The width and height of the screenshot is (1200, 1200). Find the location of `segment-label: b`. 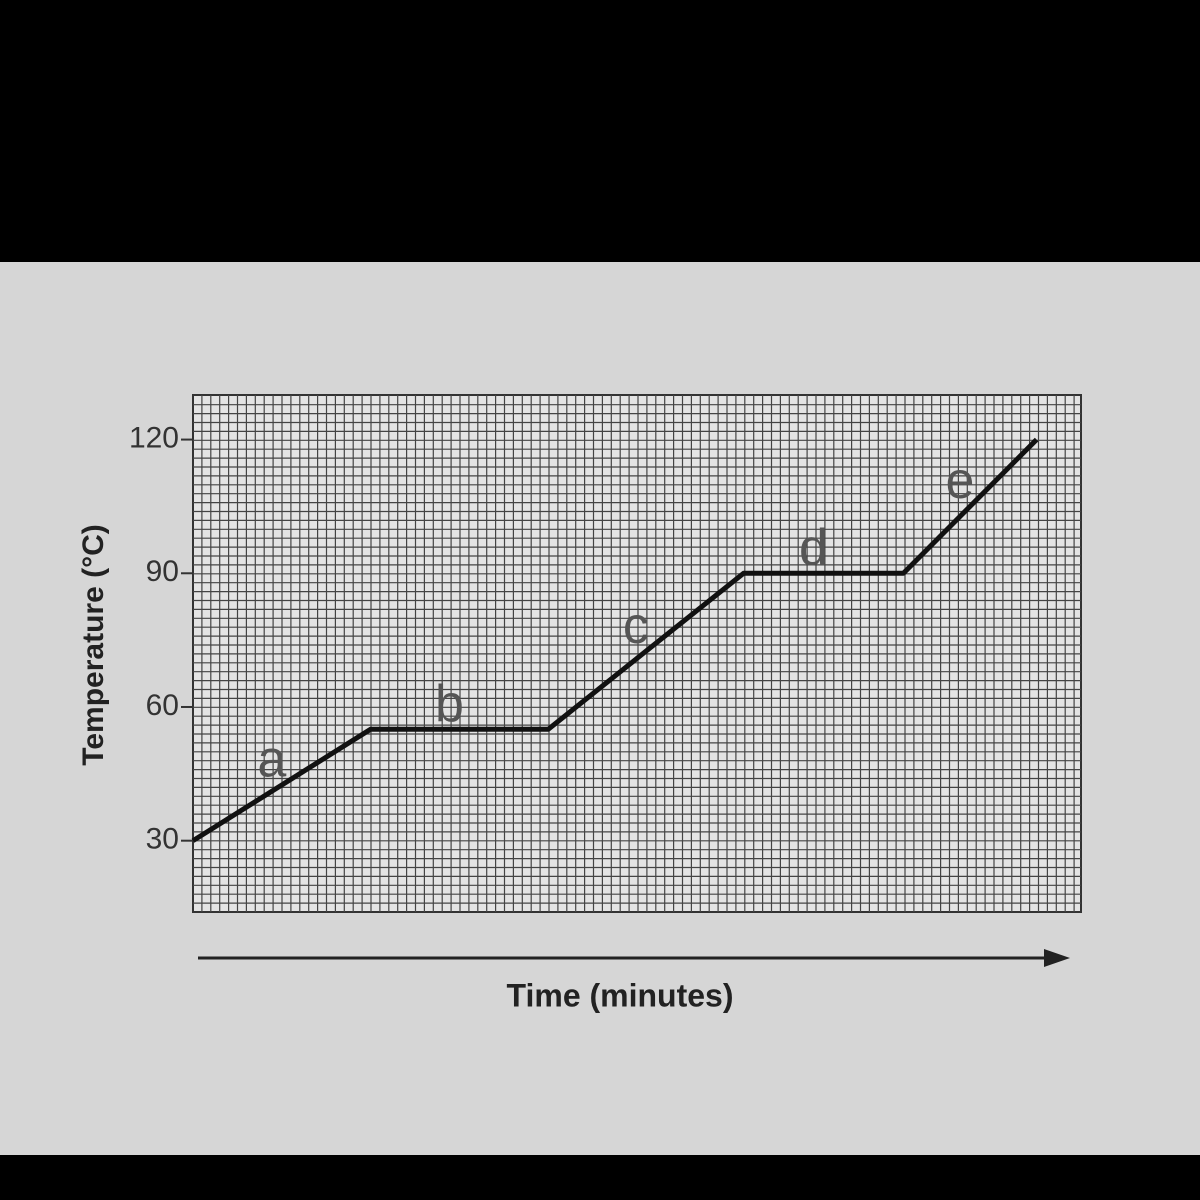

segment-label: b is located at coordinates (449, 704).